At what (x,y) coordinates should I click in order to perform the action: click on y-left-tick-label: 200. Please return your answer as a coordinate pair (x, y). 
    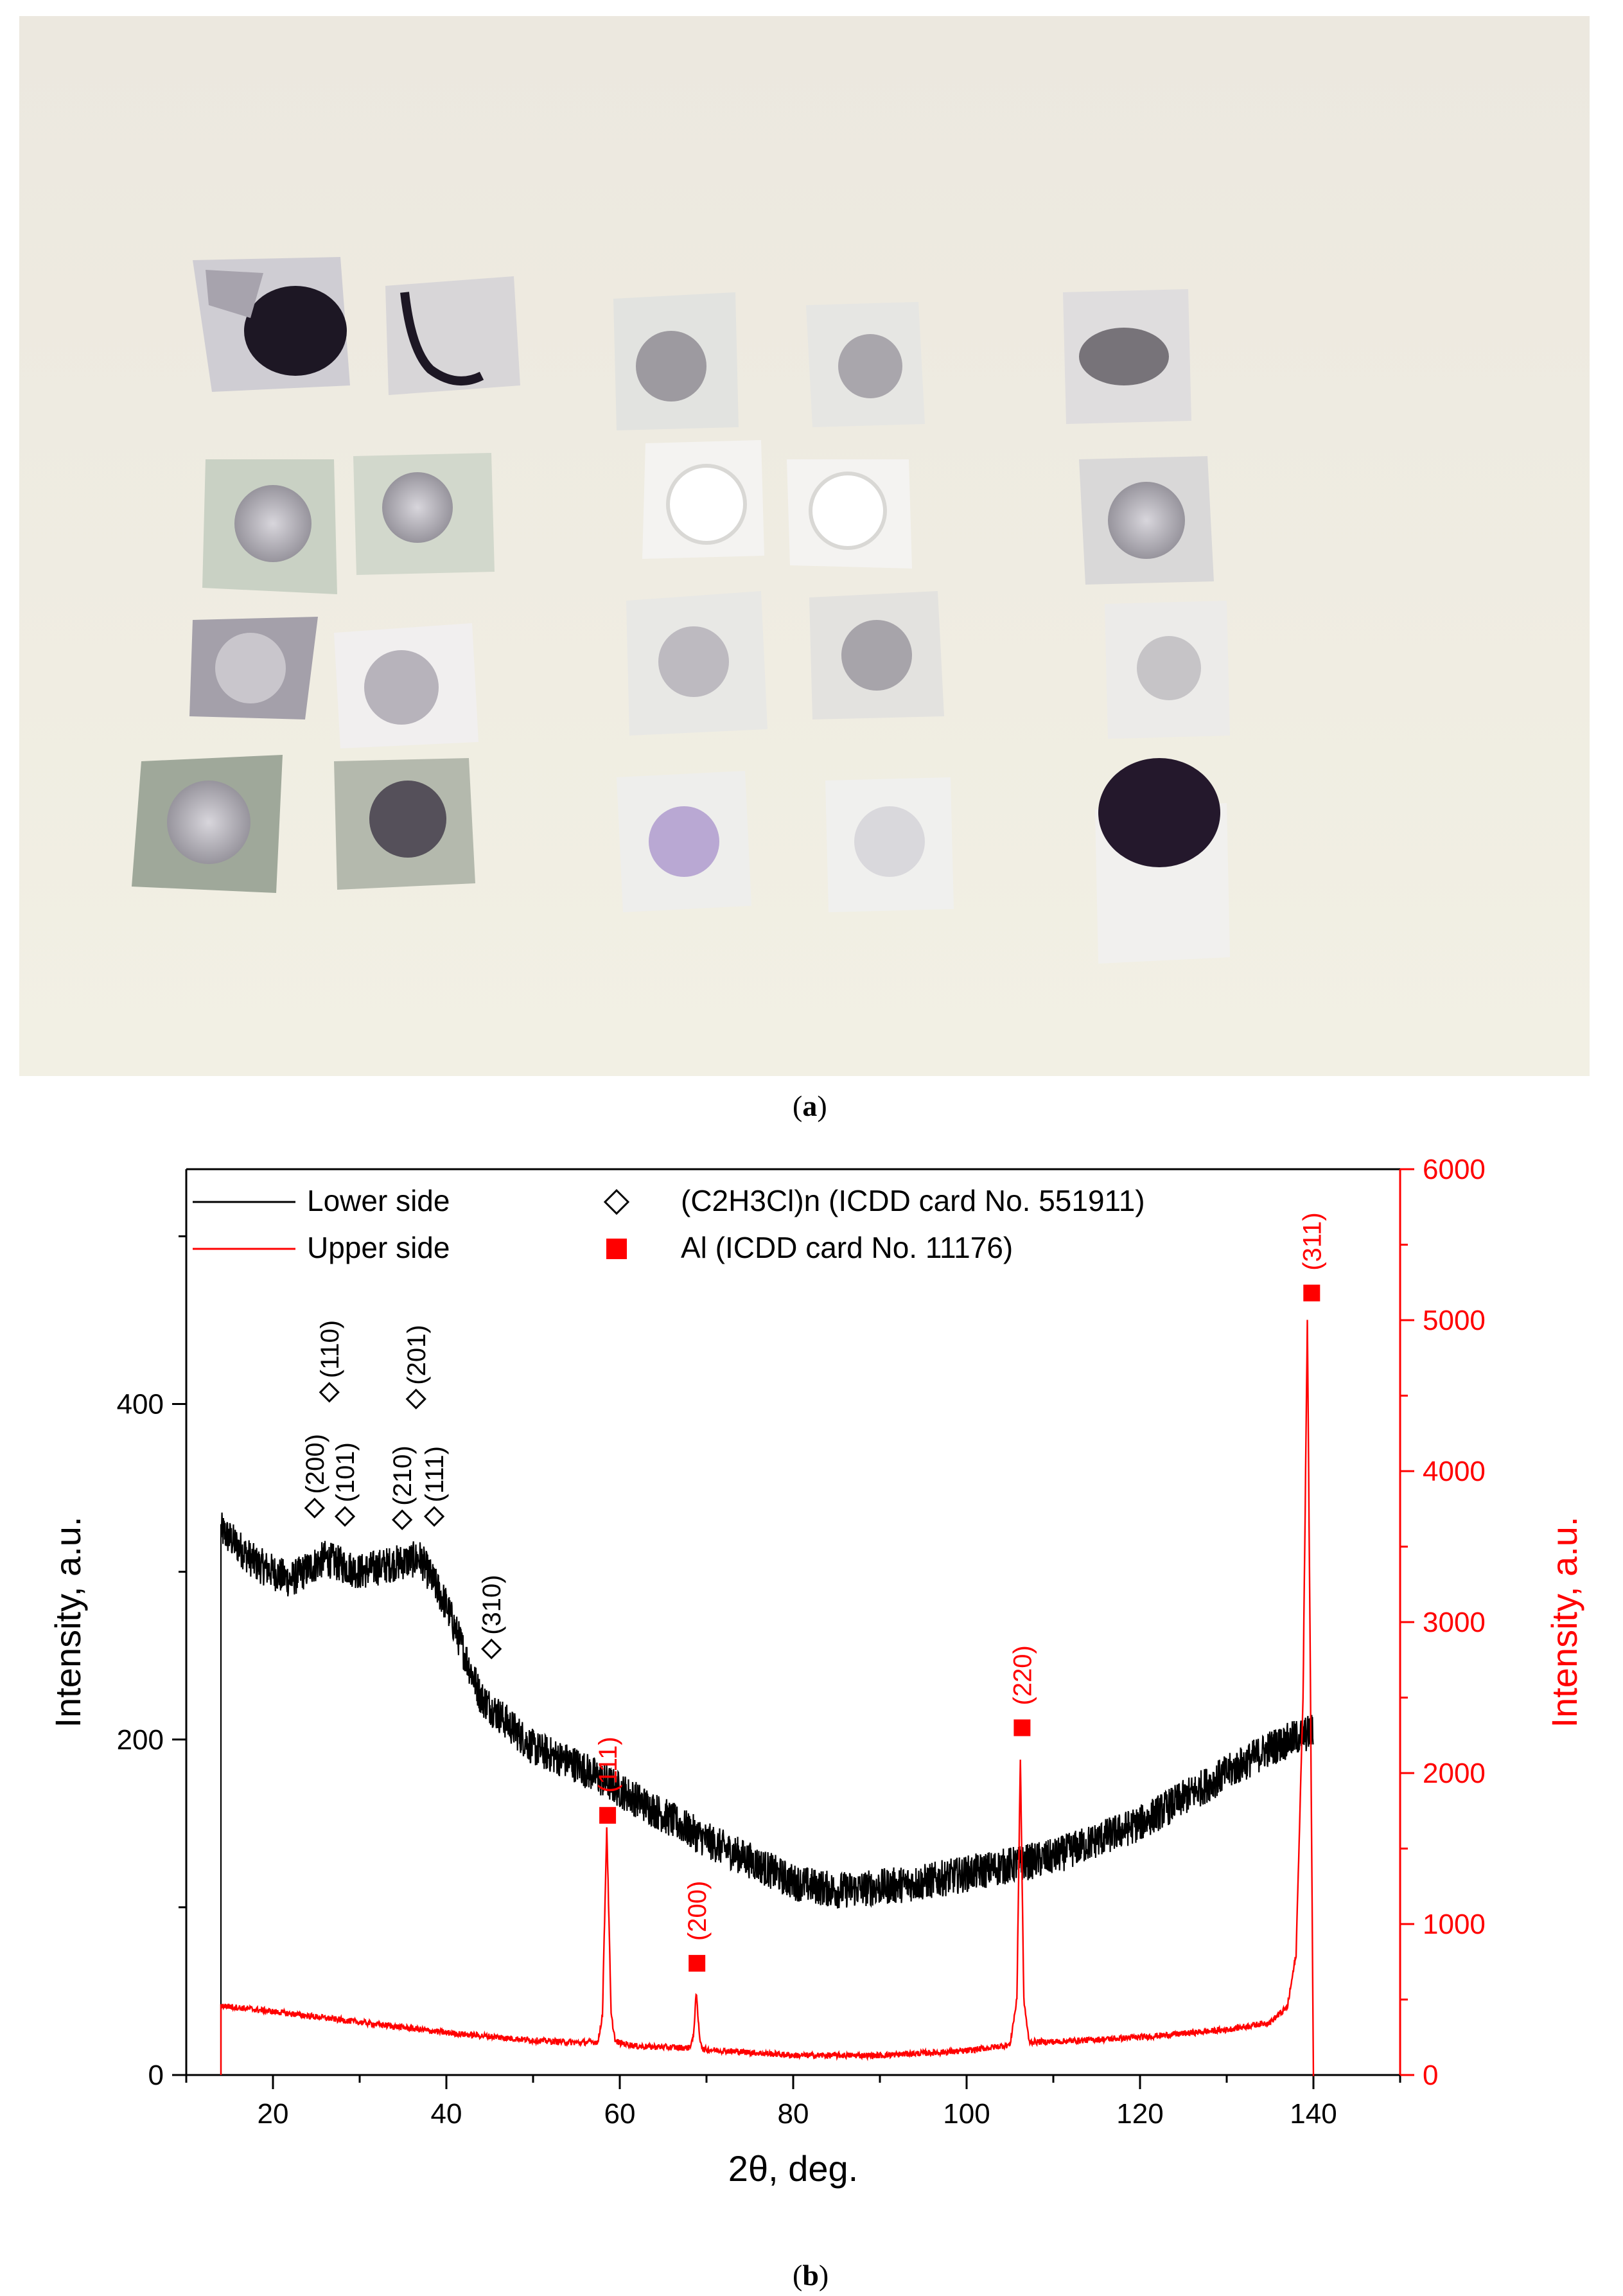
    Looking at the image, I should click on (140, 1740).